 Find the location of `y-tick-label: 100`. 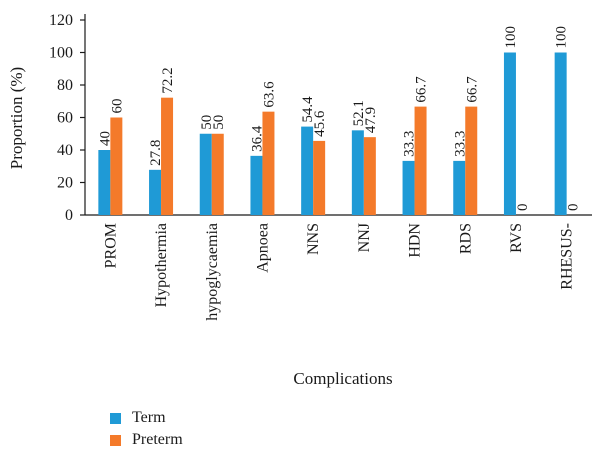

y-tick-label: 100 is located at coordinates (61, 53).